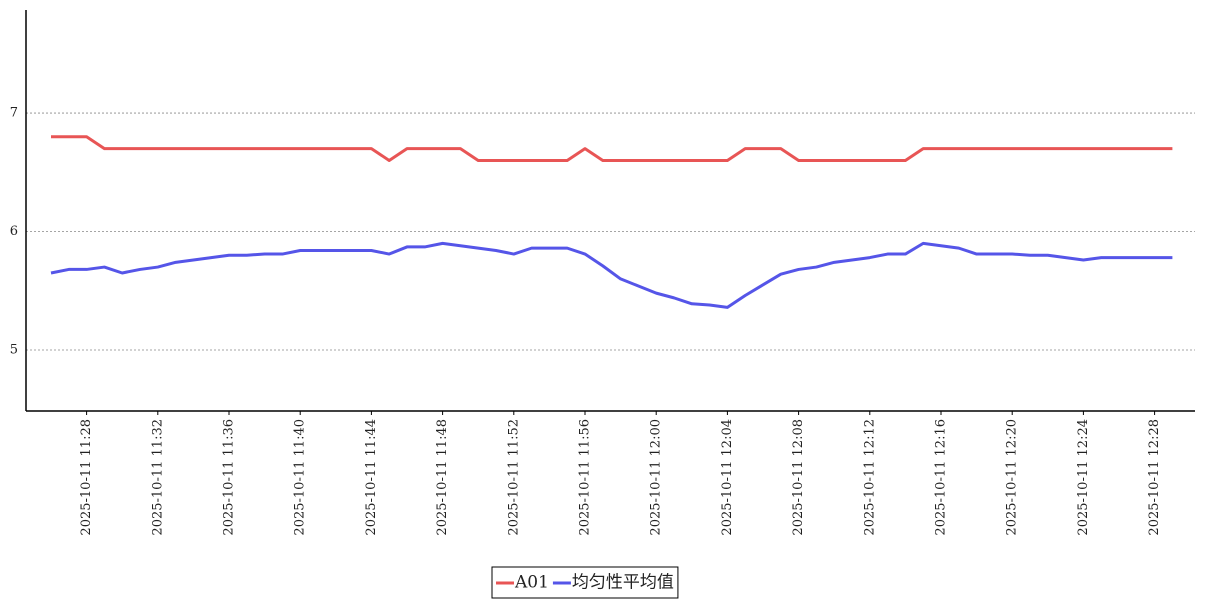 Image resolution: width=1207 pixels, height=600 pixels. What do you see at coordinates (157, 477) in the screenshot?
I see `x-tick-label: 2025-10-11 11:32` at bounding box center [157, 477].